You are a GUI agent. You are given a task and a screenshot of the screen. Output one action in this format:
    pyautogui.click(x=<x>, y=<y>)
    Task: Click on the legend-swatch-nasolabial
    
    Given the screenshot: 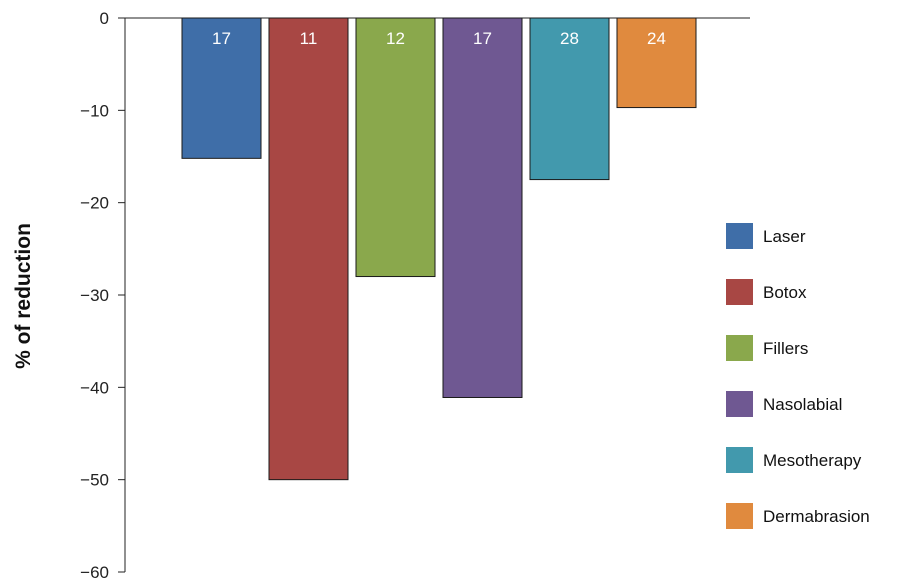 What is the action you would take?
    pyautogui.click(x=739, y=404)
    